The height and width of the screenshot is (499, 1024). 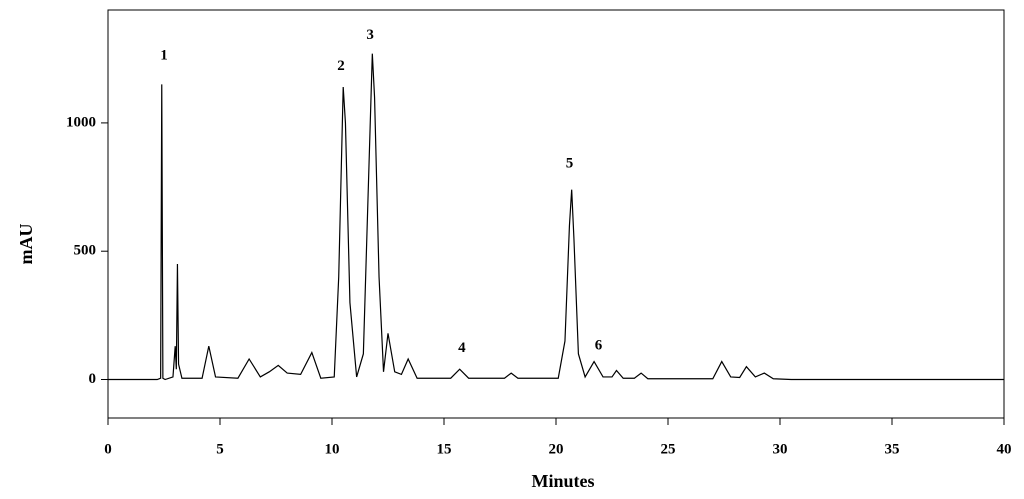 I want to click on x-axis-title: Minutes, so click(x=563, y=481).